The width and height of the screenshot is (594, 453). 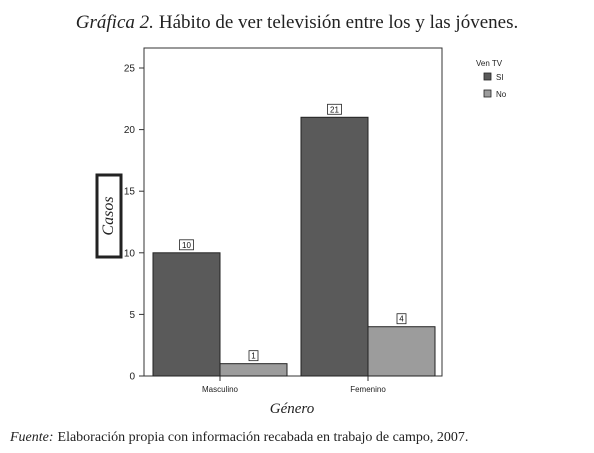 I want to click on y-axis-label: Casos, so click(x=108, y=215).